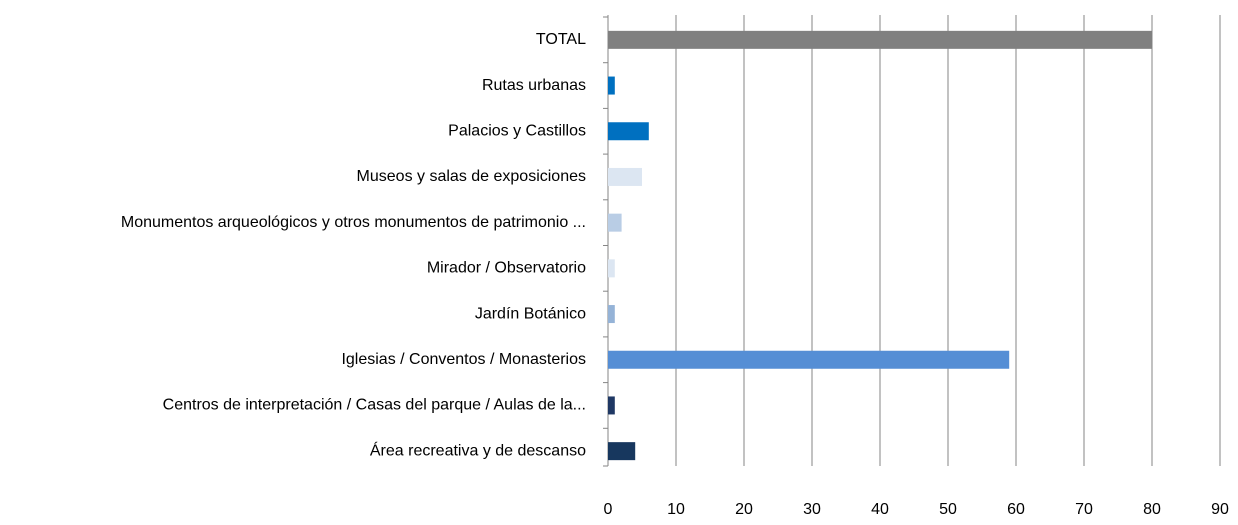 This screenshot has width=1238, height=525. What do you see at coordinates (561, 39) in the screenshot?
I see `y-tick-label: TOTAL` at bounding box center [561, 39].